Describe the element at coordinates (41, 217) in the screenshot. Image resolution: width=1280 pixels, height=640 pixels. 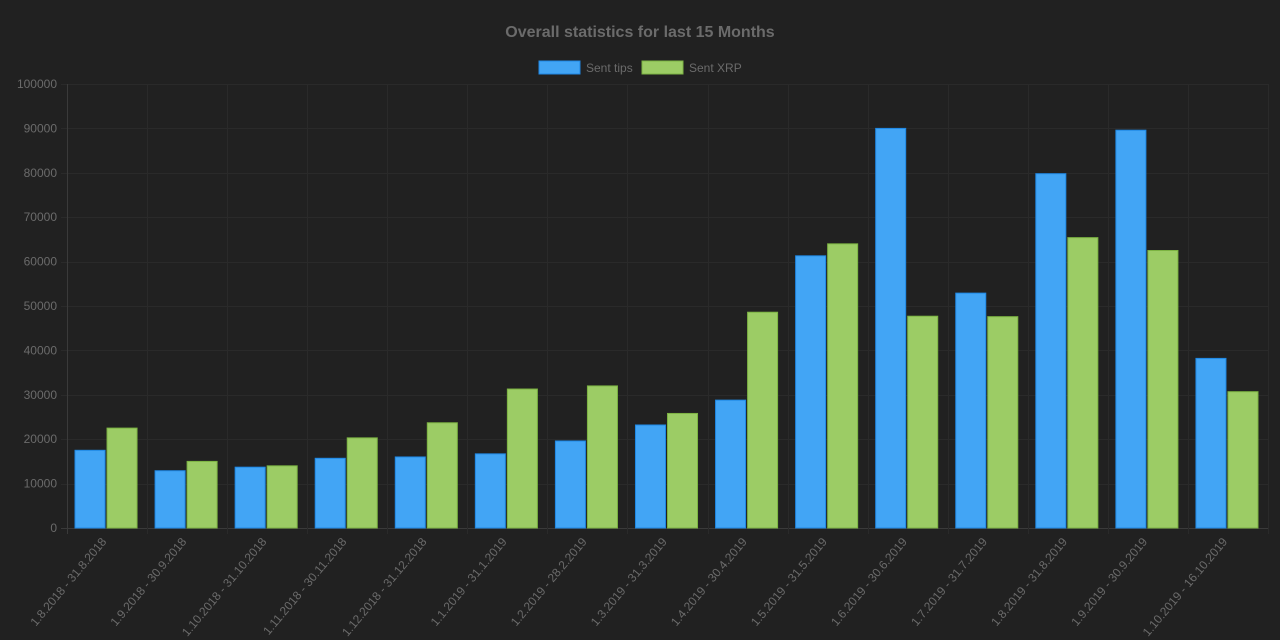
I see `y-tick-label: 70000` at that location.